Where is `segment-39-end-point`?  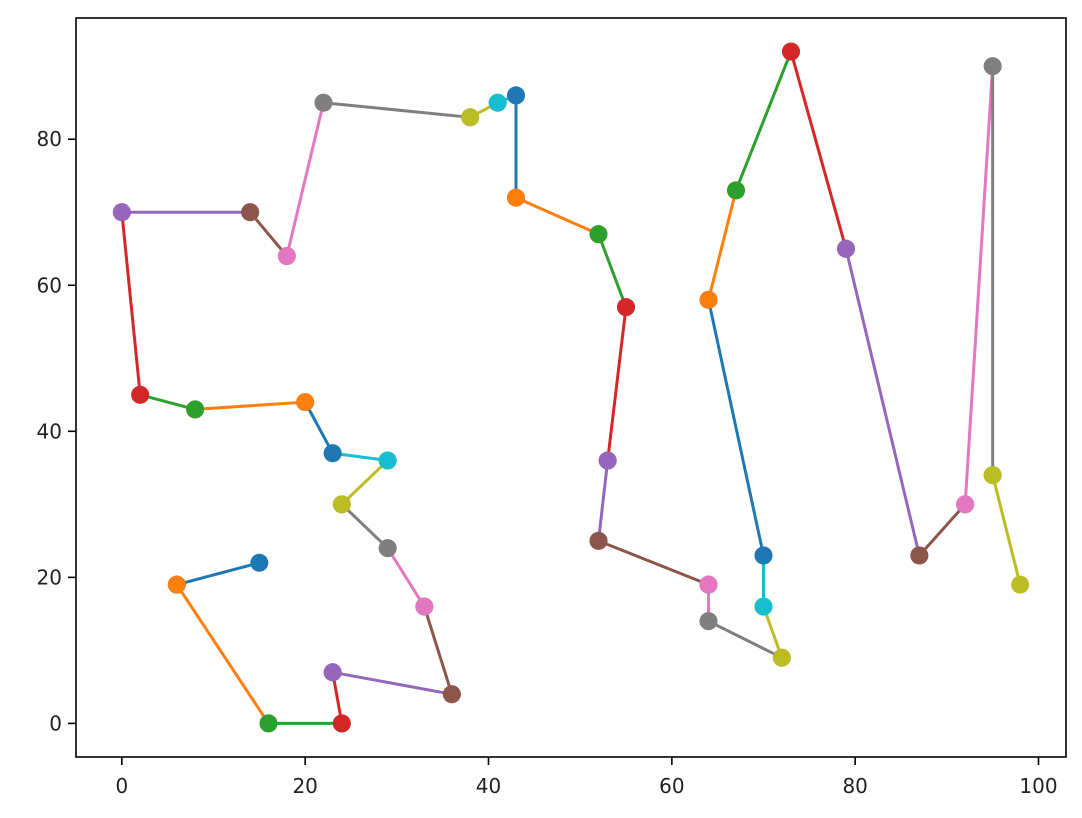
segment-39-end-point is located at coordinates (1020, 584).